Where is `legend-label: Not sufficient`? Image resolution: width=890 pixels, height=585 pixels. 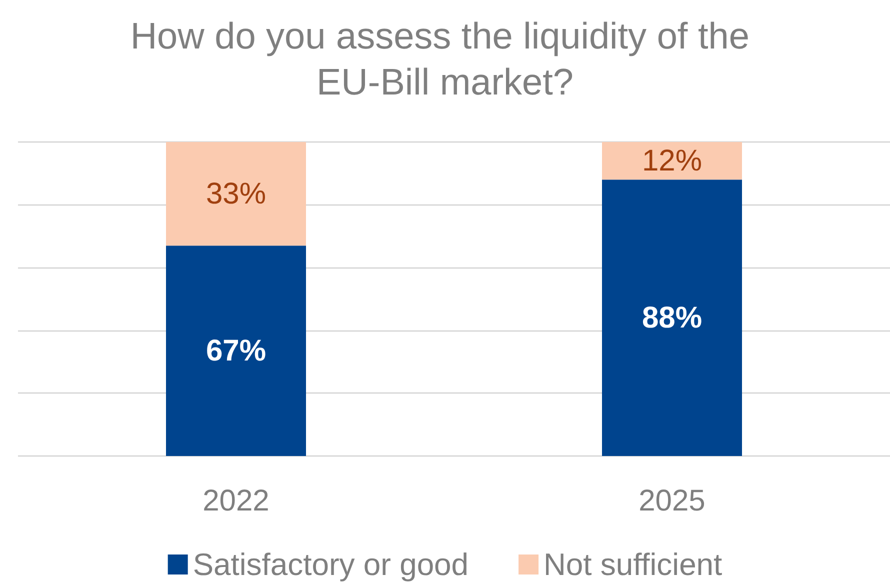
legend-label: Not sufficient is located at coordinates (633, 564).